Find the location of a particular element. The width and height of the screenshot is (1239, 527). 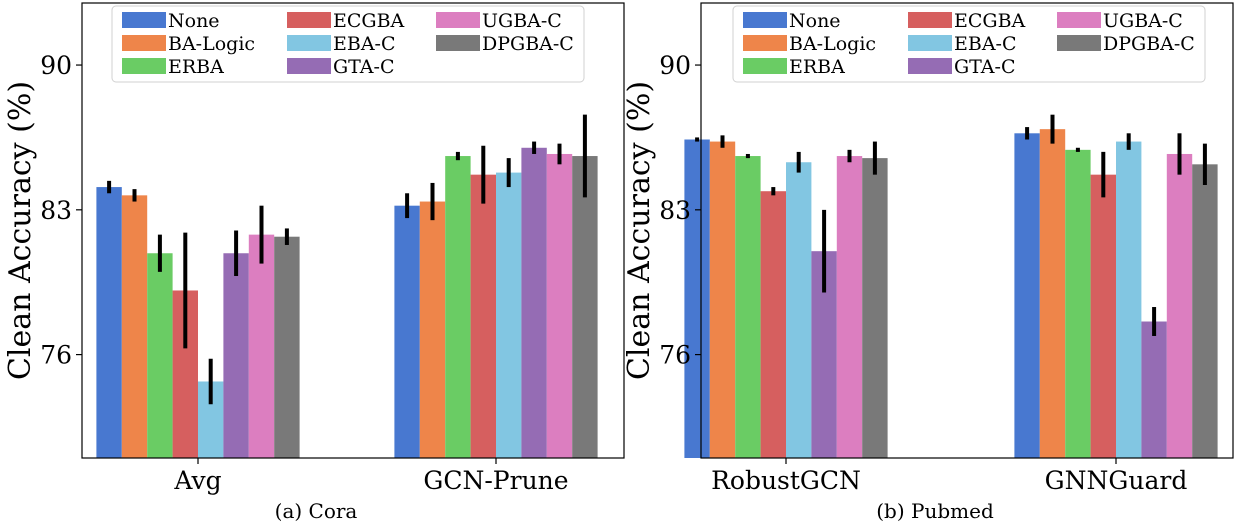

bar-ugba-c-gcn-prune is located at coordinates (559, 305).